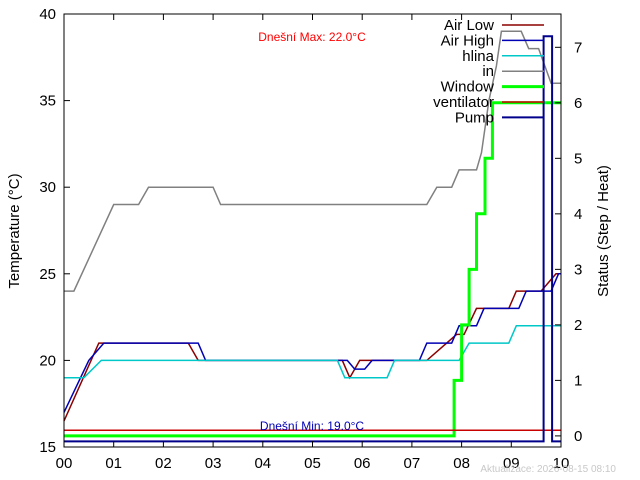 The width and height of the screenshot is (640, 480). Describe the element at coordinates (113, 463) in the screenshot. I see `x-tick-label: 01` at that location.